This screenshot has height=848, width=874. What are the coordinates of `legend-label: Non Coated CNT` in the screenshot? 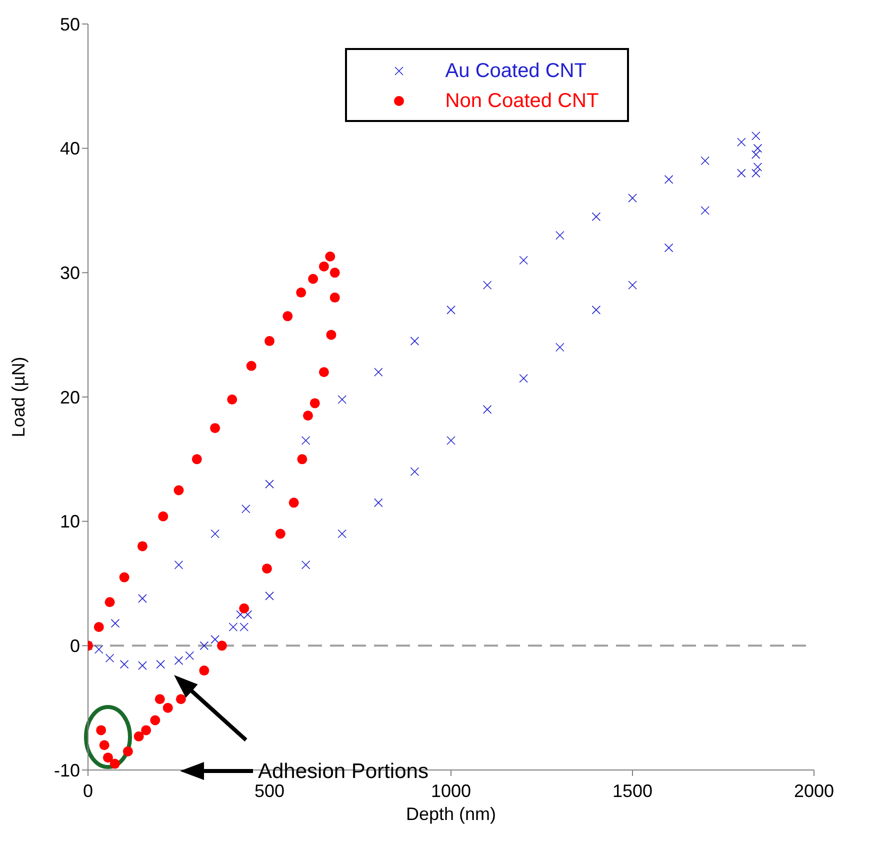 It's located at (522, 101).